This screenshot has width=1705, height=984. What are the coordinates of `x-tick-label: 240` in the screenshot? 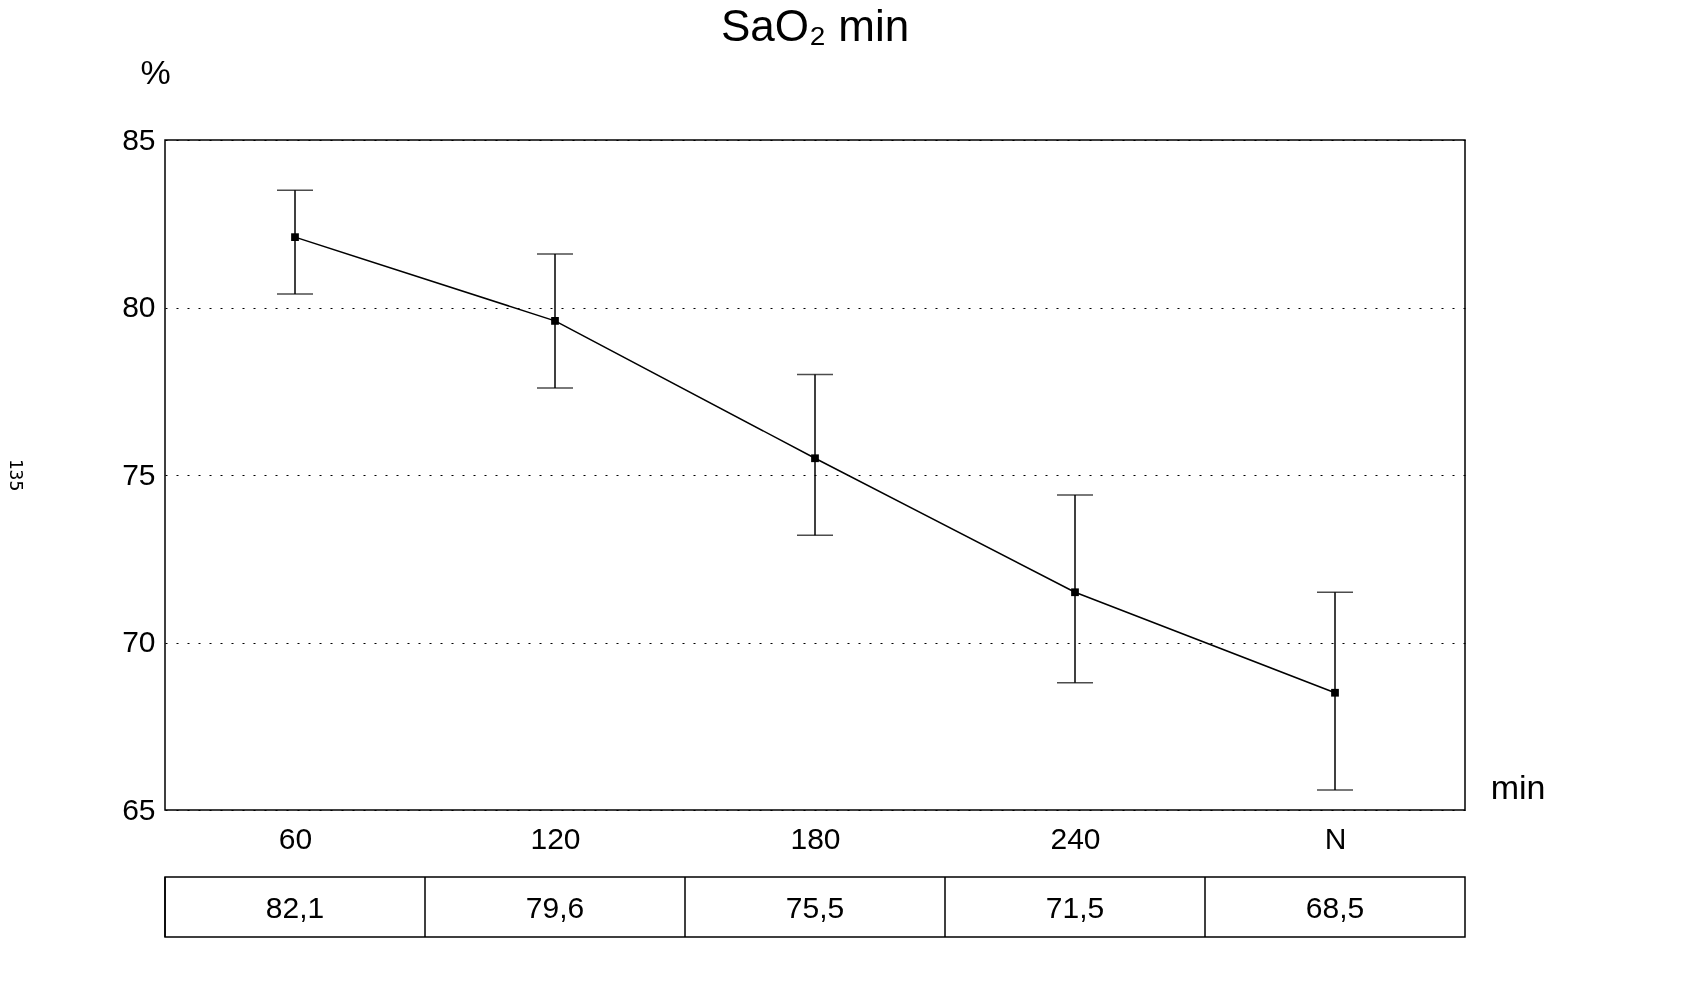 It's located at (1075, 838).